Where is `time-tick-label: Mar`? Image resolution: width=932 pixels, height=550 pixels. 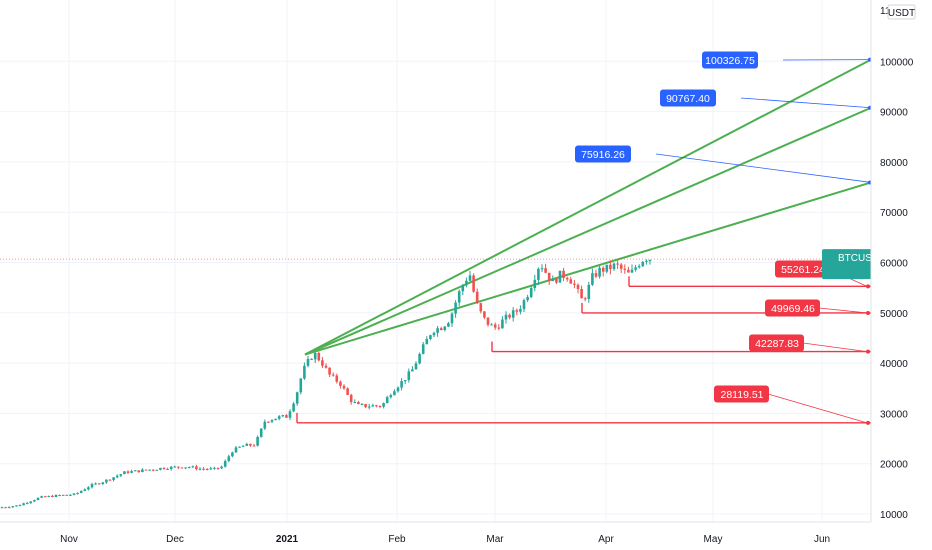
time-tick-label: Mar is located at coordinates (495, 539).